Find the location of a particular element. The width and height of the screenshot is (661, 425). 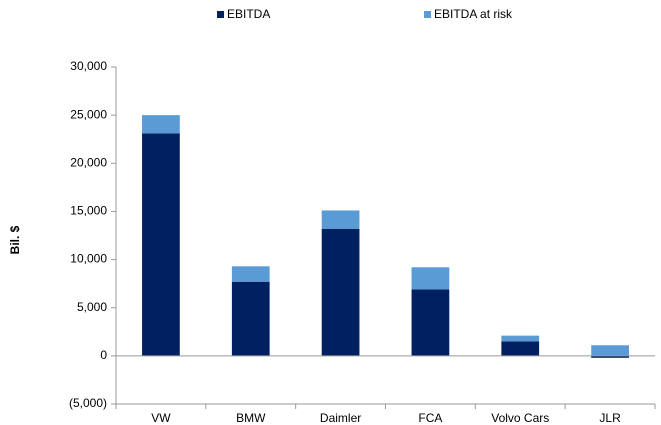

y-tick-label: 0 is located at coordinates (103, 355).